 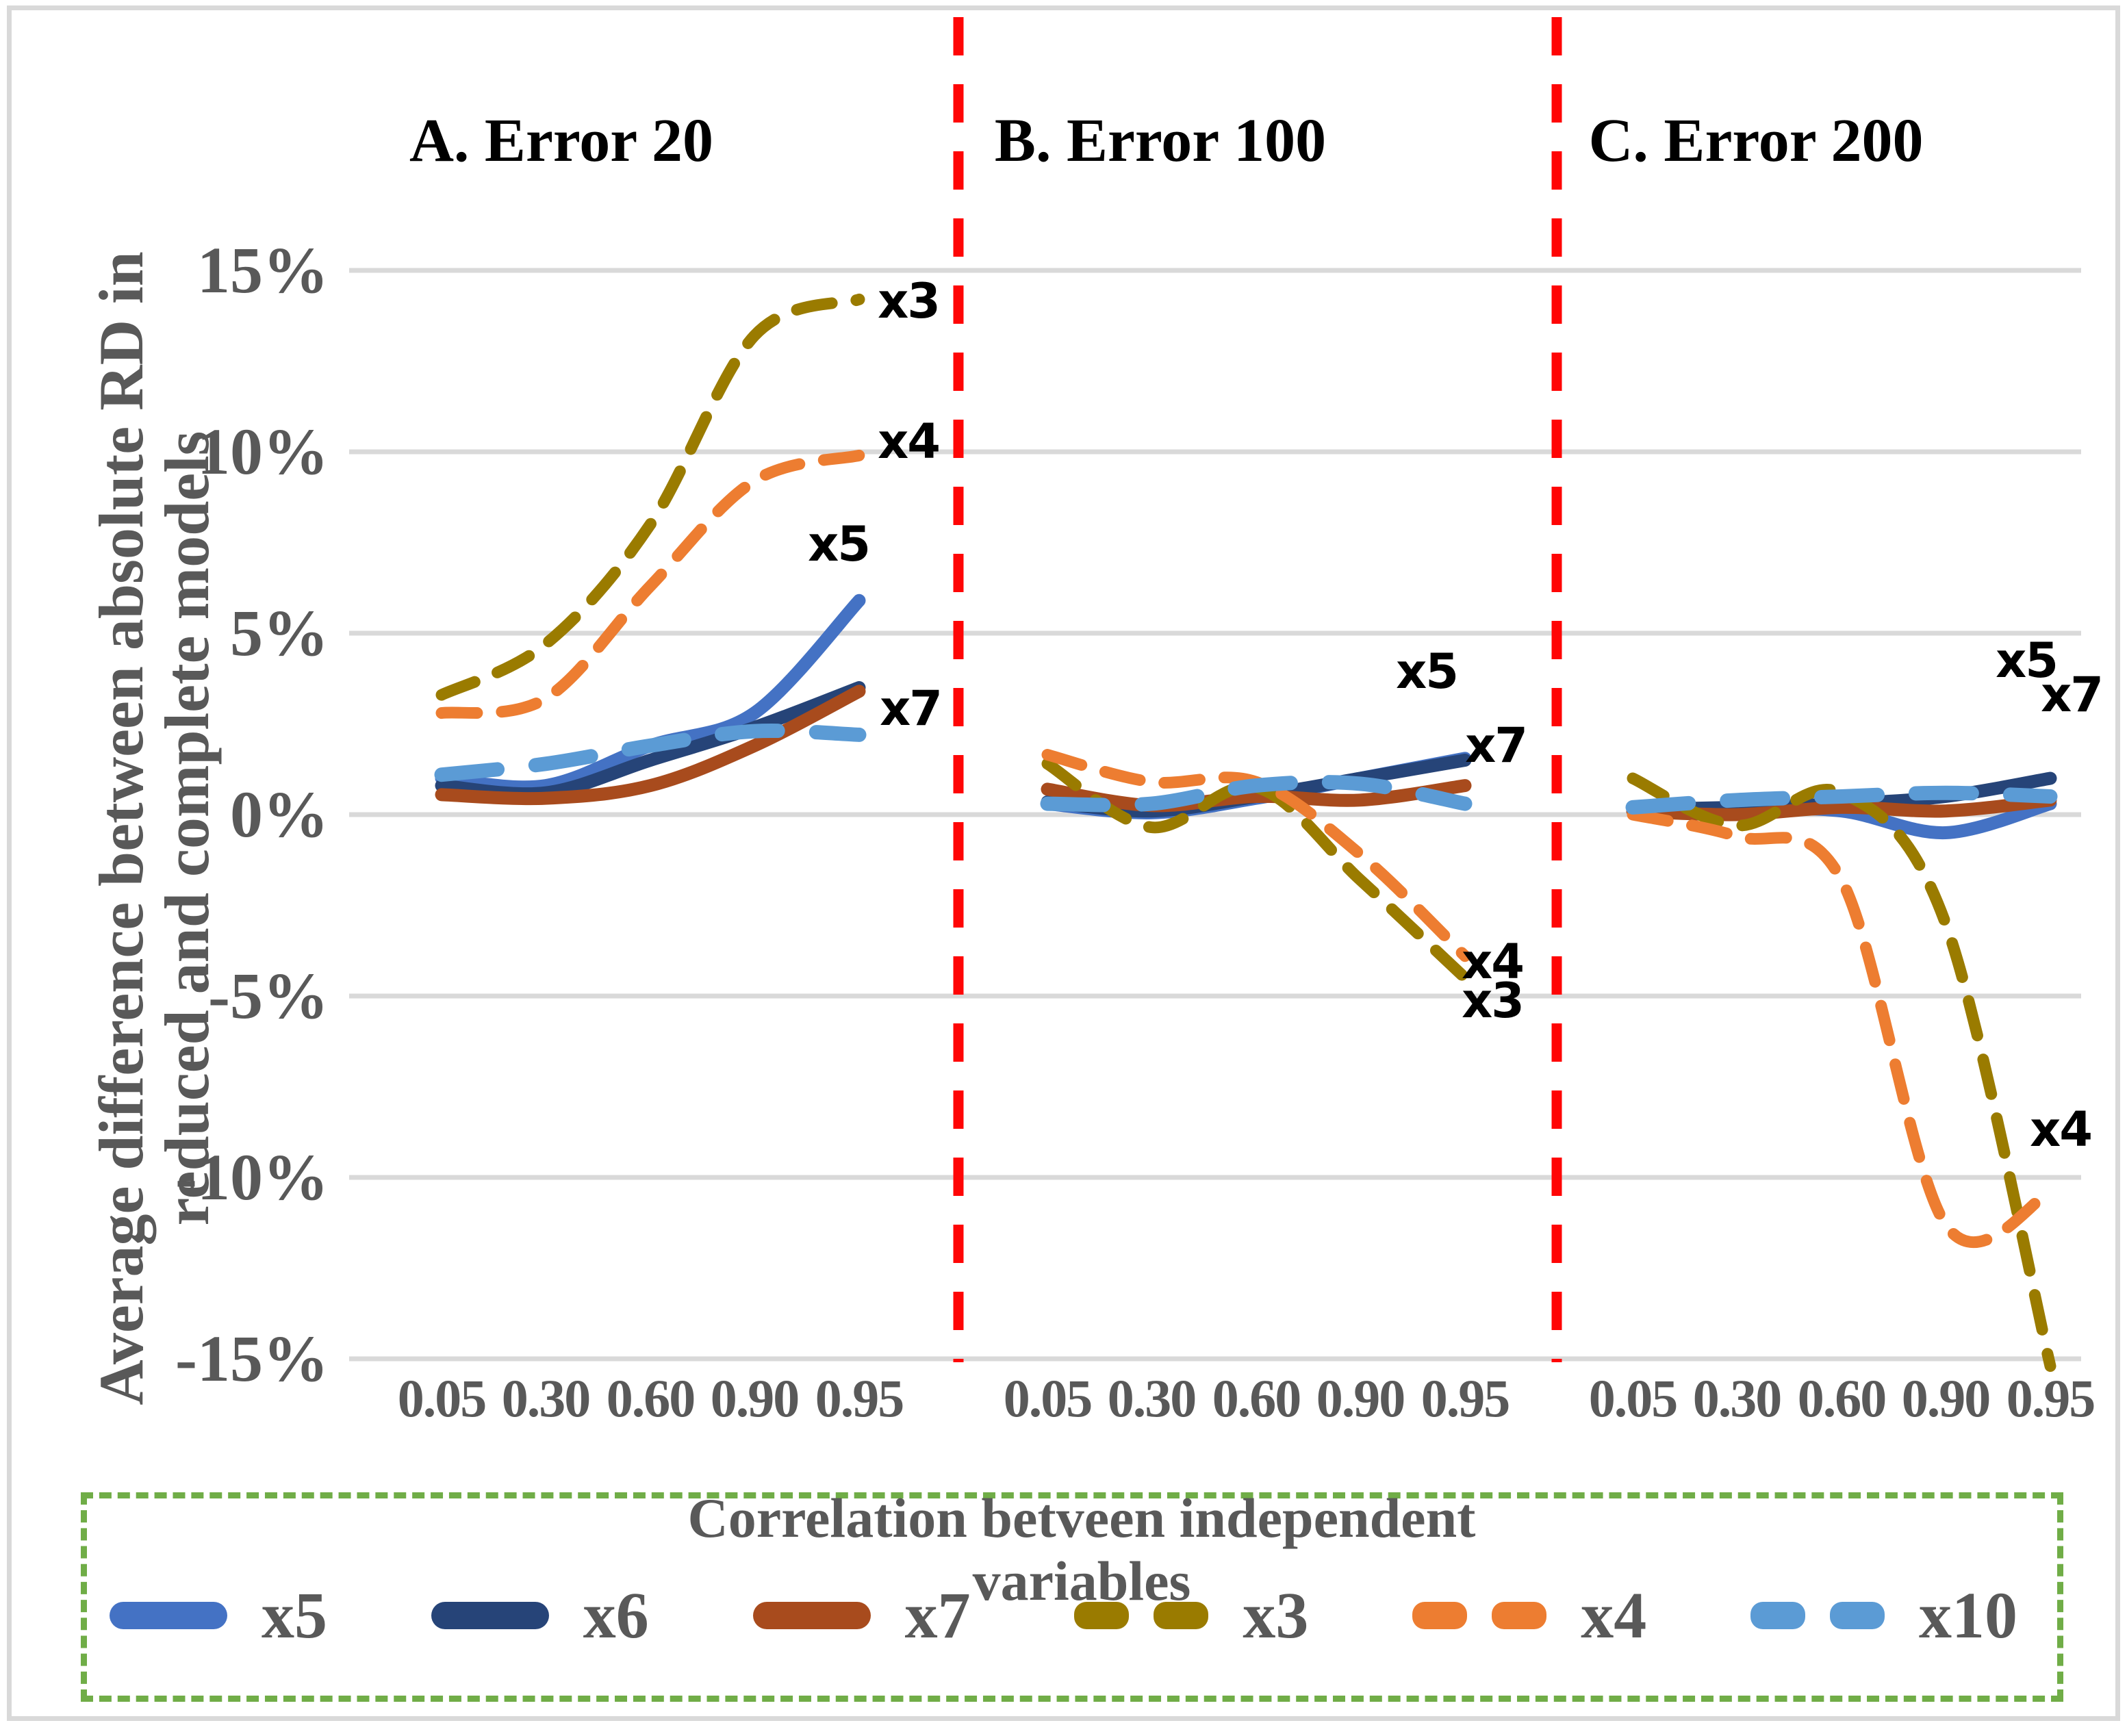 What do you see at coordinates (263, 451) in the screenshot?
I see `y-tick-label-10%: 10%` at bounding box center [263, 451].